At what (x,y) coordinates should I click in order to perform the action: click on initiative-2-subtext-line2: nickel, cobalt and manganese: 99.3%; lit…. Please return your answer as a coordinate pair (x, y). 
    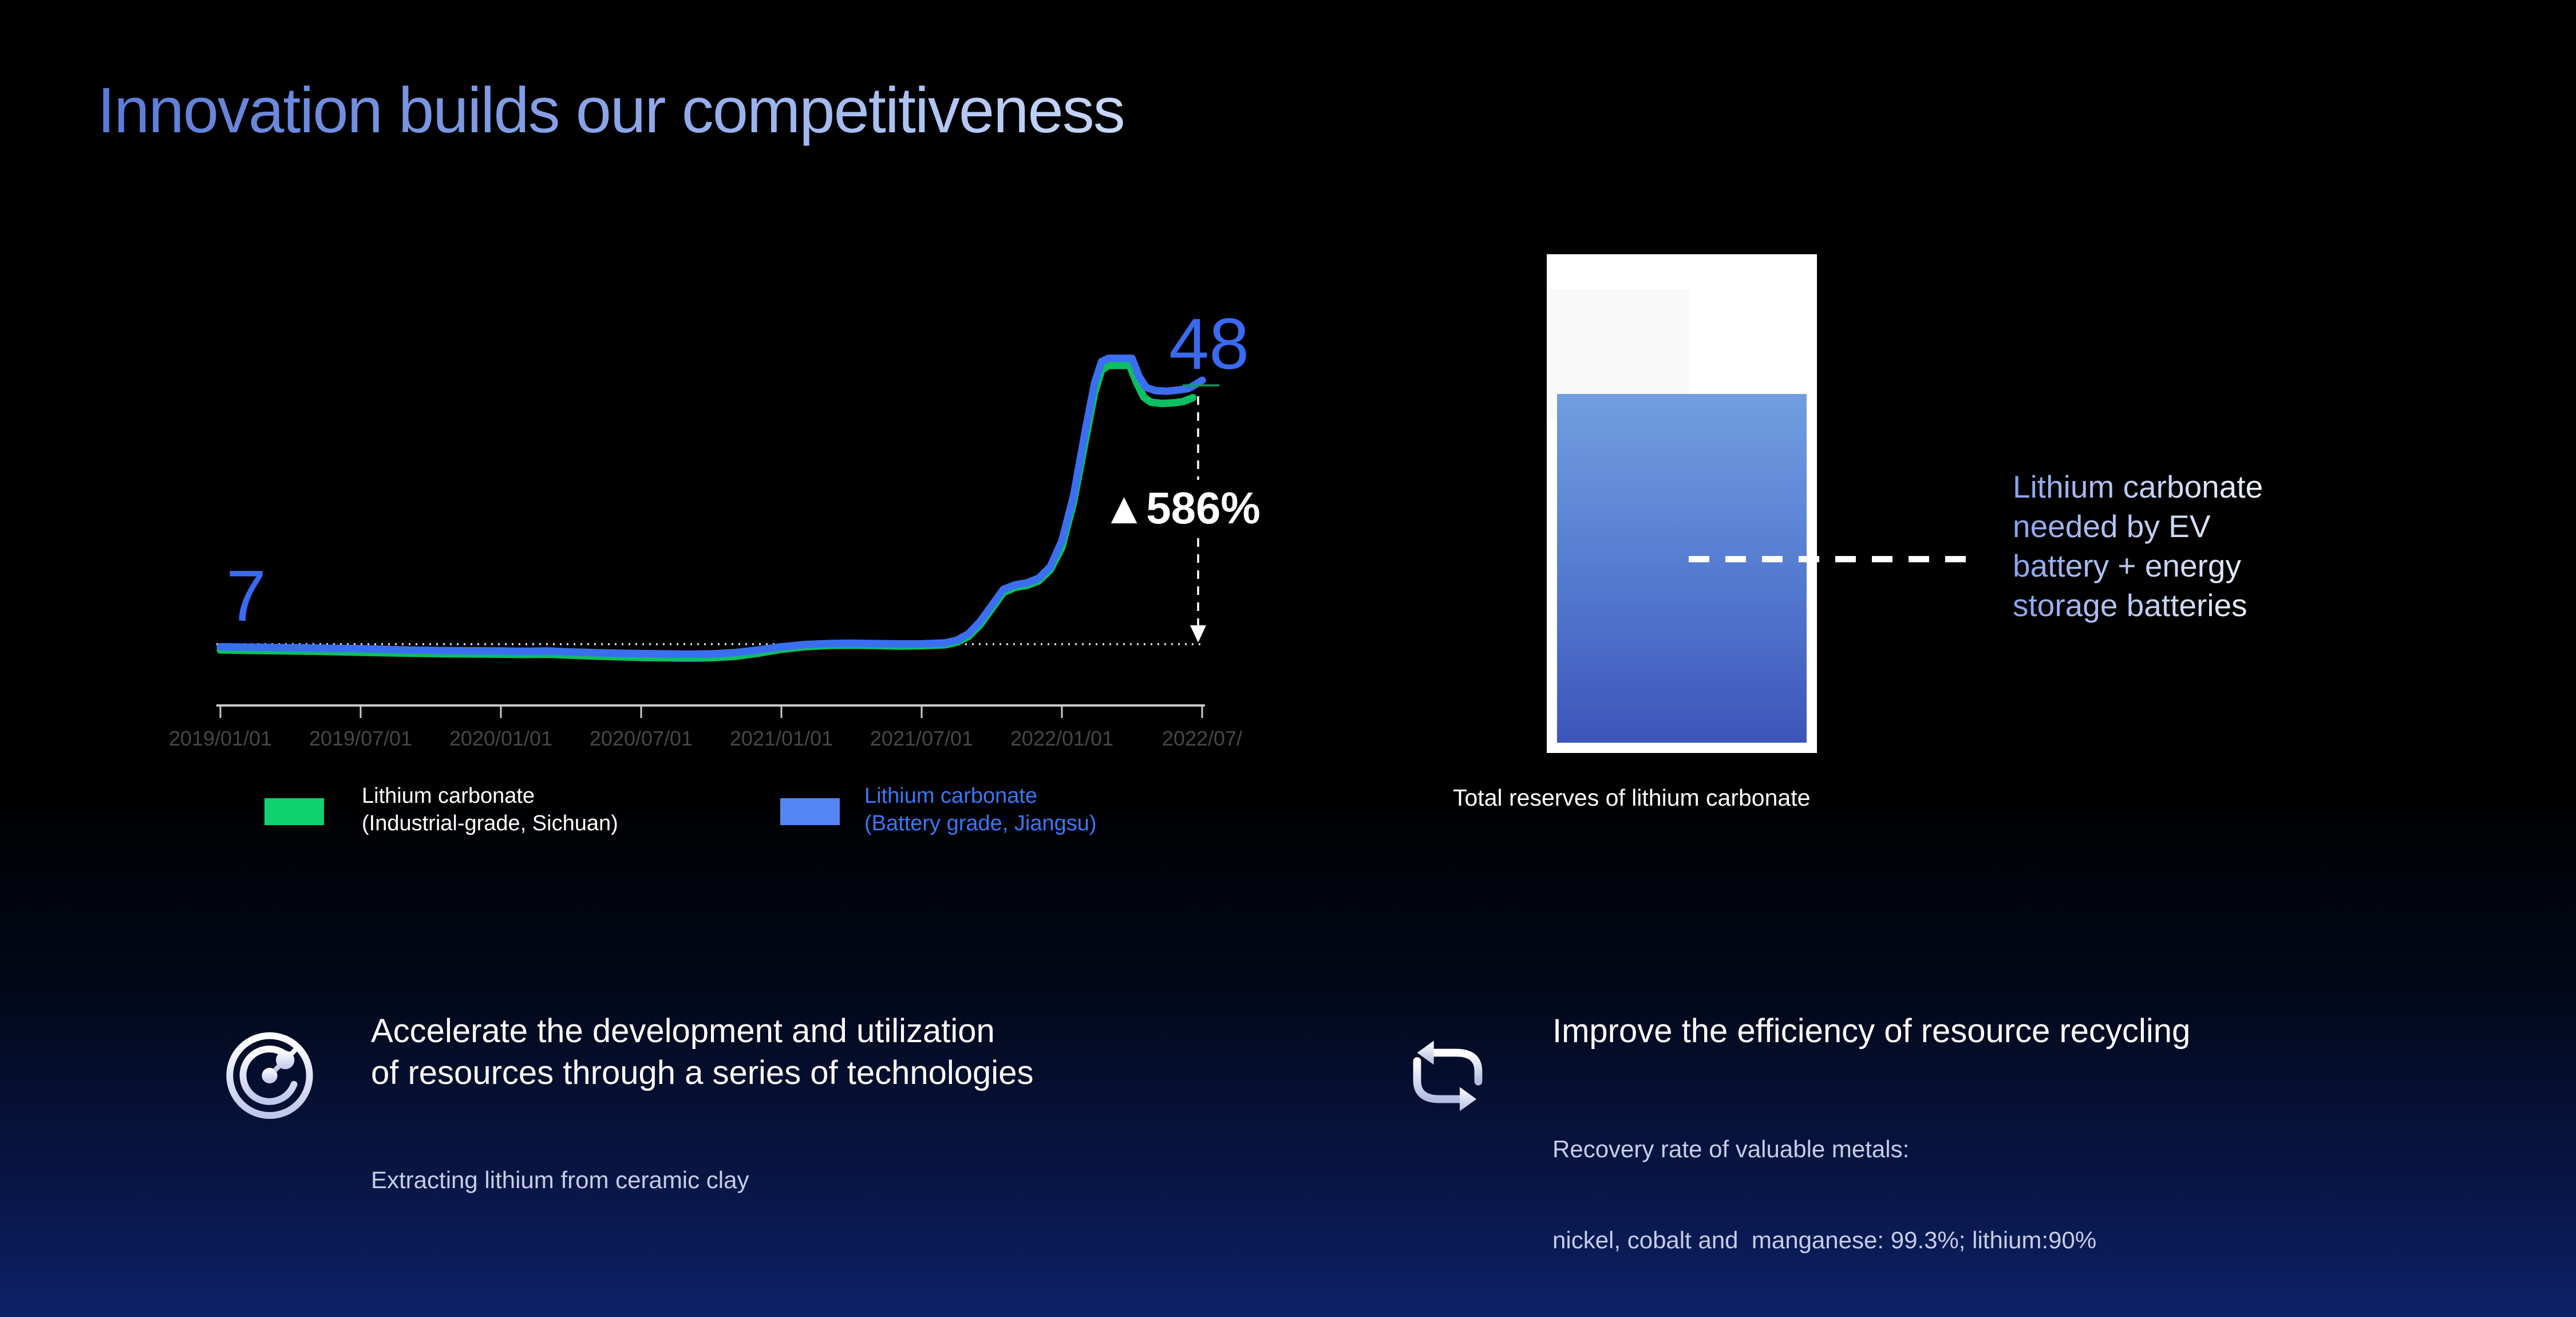
    Looking at the image, I should click on (1824, 1240).